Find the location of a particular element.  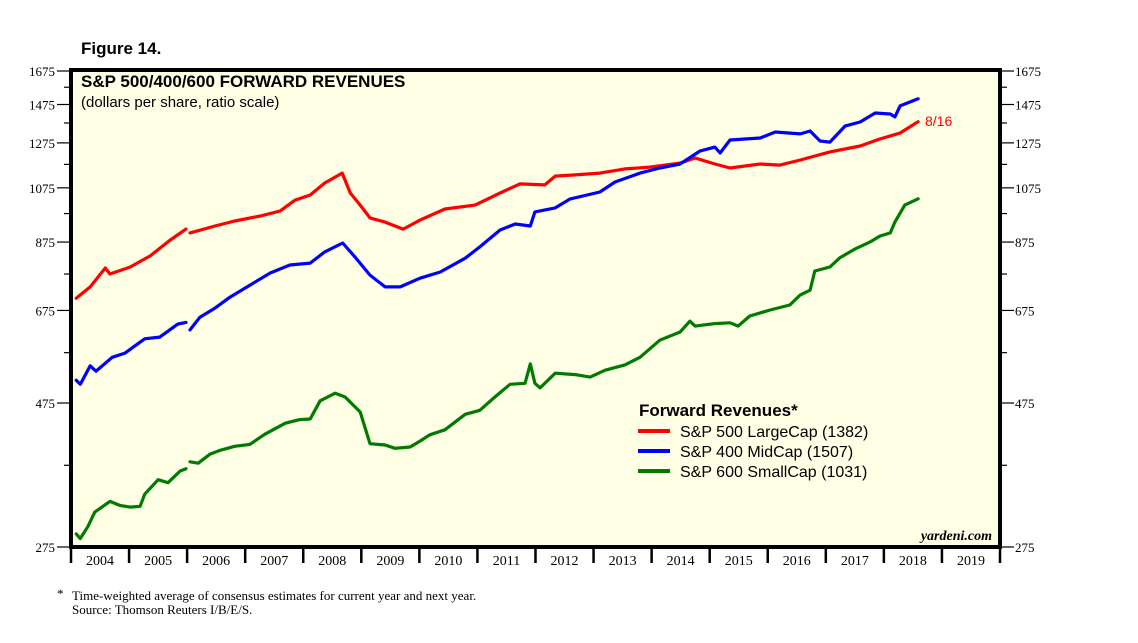

y-tick-label-left: 1675 is located at coordinates (42, 71).